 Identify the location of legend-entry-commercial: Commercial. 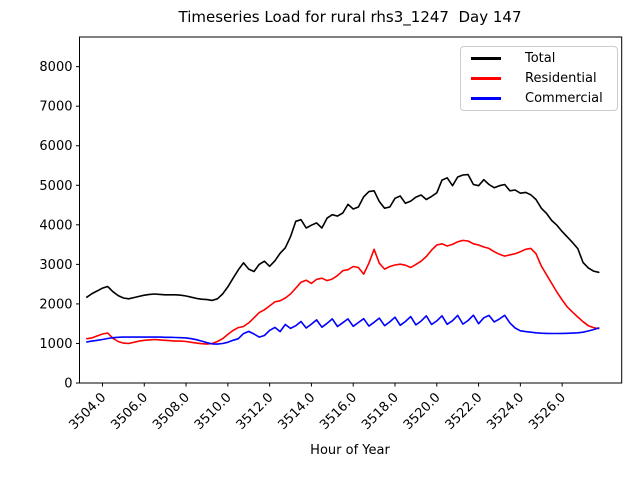
(539, 99).